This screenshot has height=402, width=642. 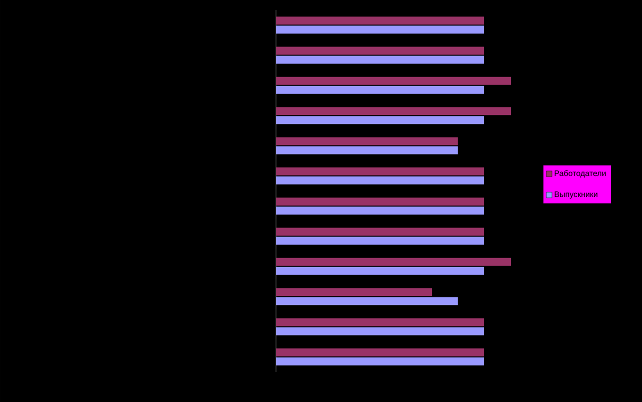 I want to click on legend-label: Выпускники, so click(x=576, y=195).